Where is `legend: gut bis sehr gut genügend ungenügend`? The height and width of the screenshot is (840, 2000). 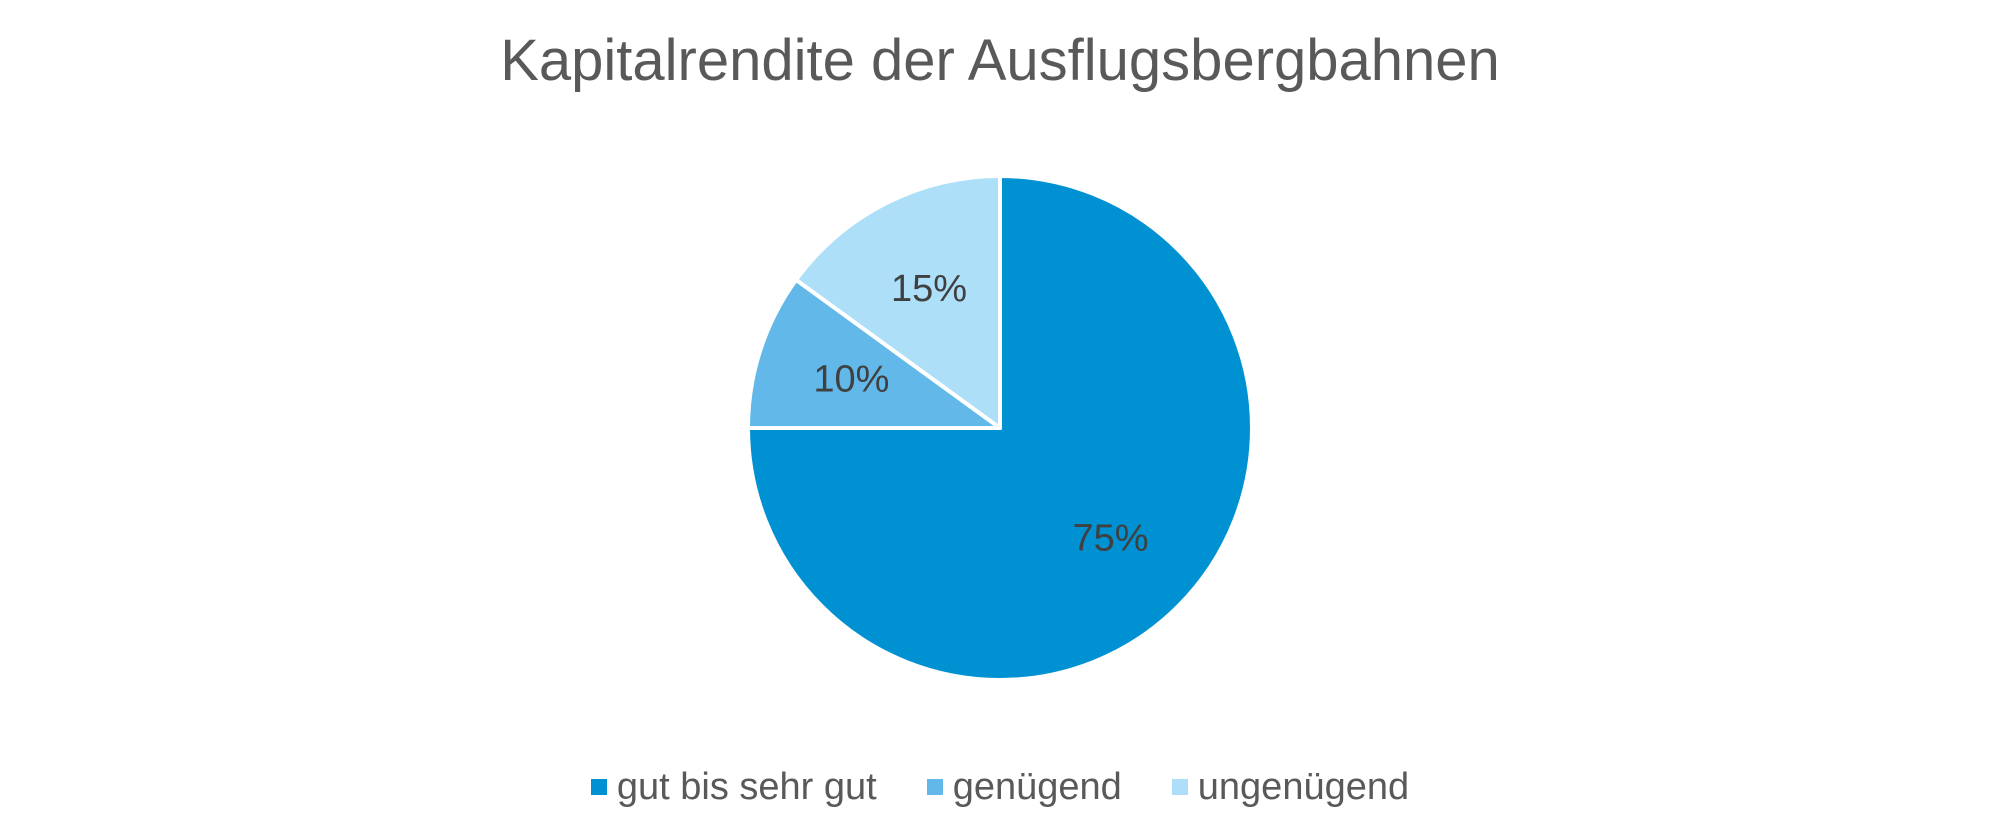 legend: gut bis sehr gut genügend ungenügend is located at coordinates (1000, 787).